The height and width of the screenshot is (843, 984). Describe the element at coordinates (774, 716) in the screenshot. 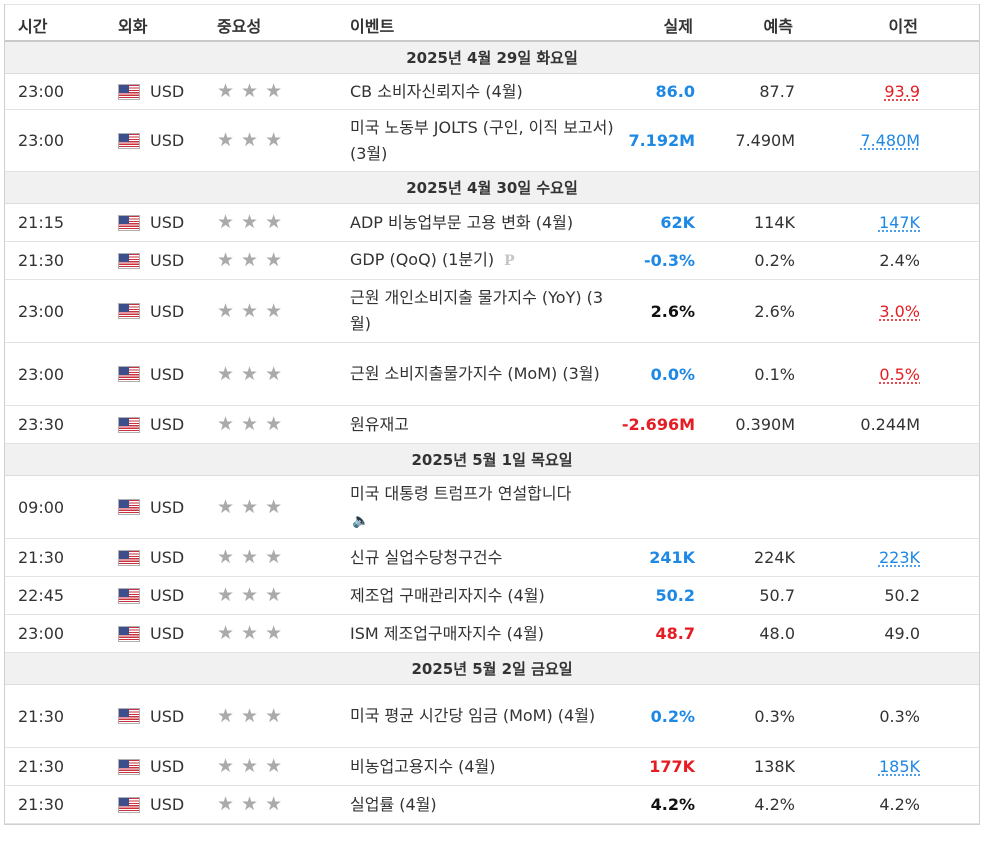

I see `forecast-value: 0.3%` at that location.